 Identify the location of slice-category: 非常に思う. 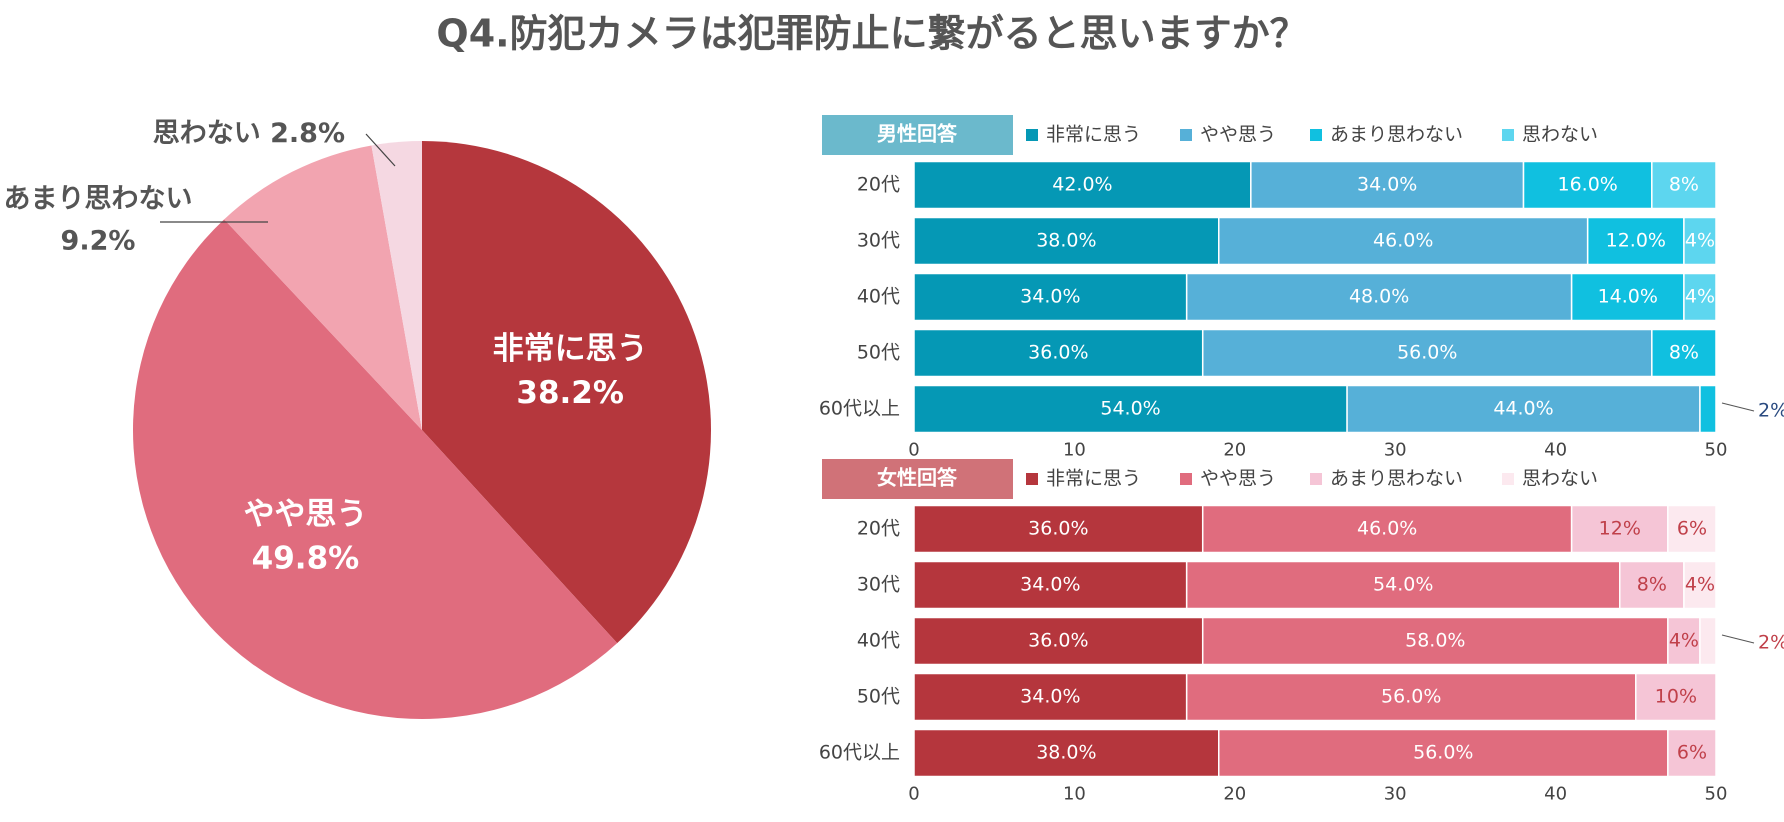
(570, 349).